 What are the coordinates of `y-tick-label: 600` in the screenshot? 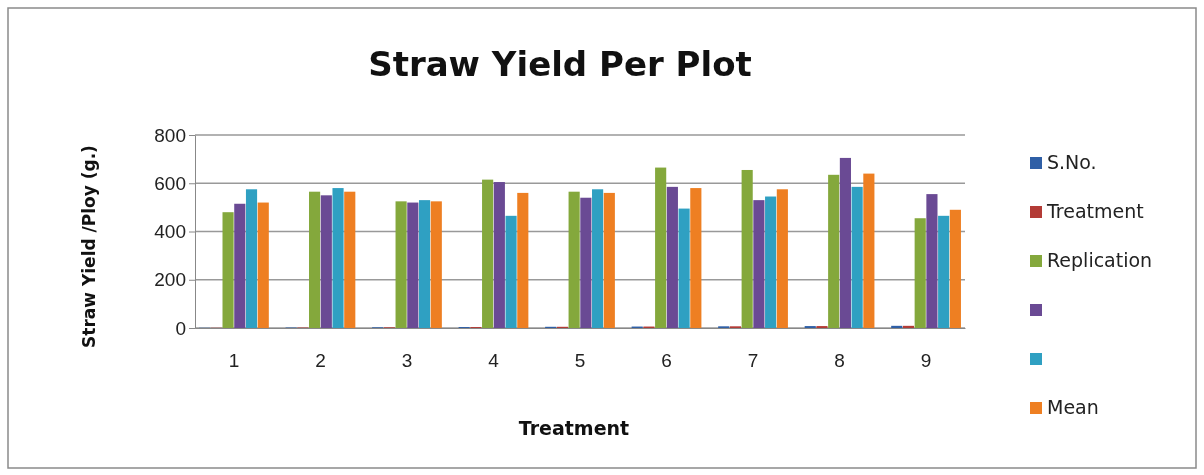 It's located at (170, 183).